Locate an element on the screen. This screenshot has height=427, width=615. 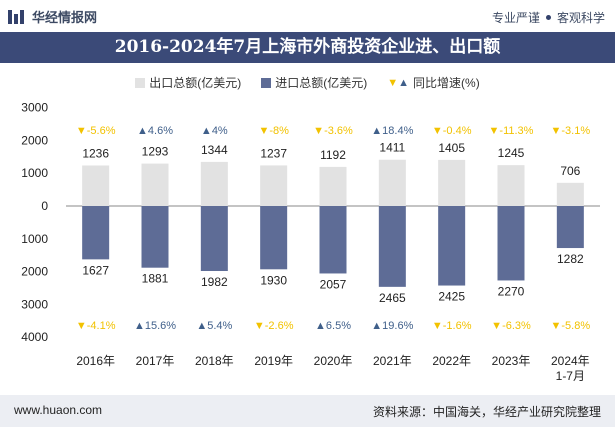
legend-export-label: 出口总额(亿美元) is located at coordinates (195, 83).